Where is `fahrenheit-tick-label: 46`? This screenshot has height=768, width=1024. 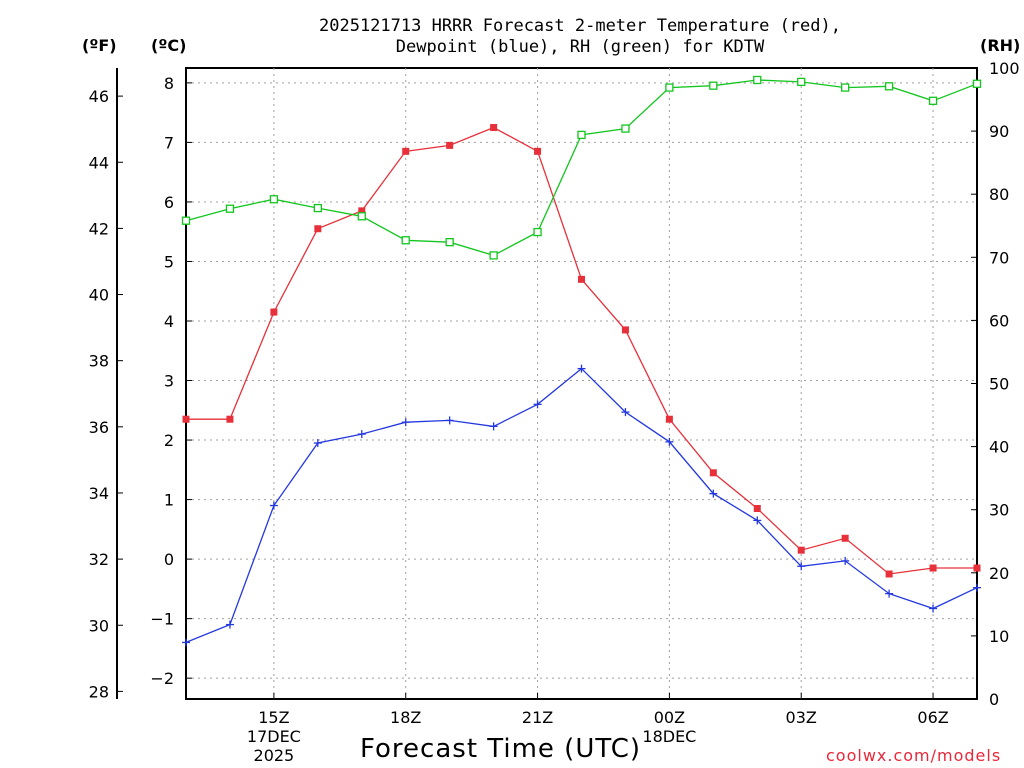
fahrenheit-tick-label: 46 is located at coordinates (99, 96).